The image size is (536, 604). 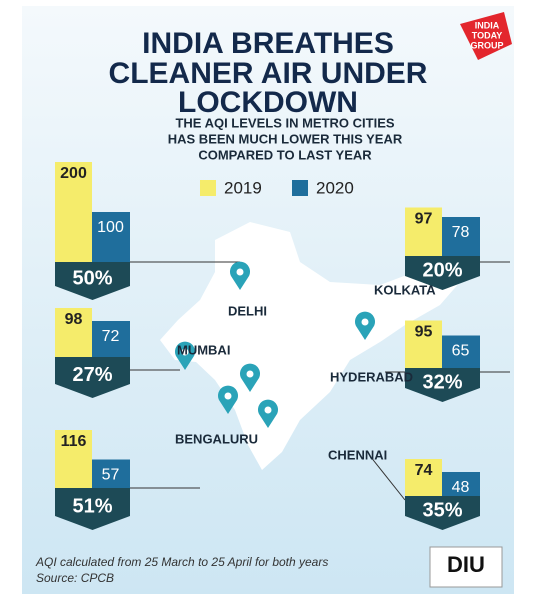 What do you see at coordinates (357, 454) in the screenshot?
I see `city-name: CHENNAI` at bounding box center [357, 454].